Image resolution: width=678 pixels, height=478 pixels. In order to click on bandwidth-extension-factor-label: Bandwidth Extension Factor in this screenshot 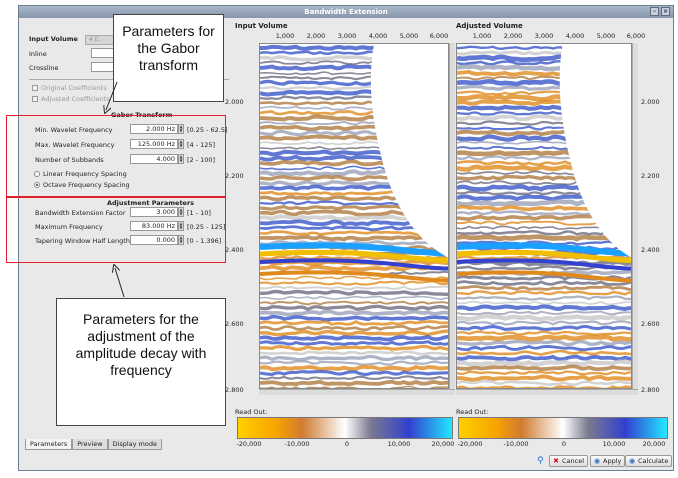, I will do `click(80, 213)`.